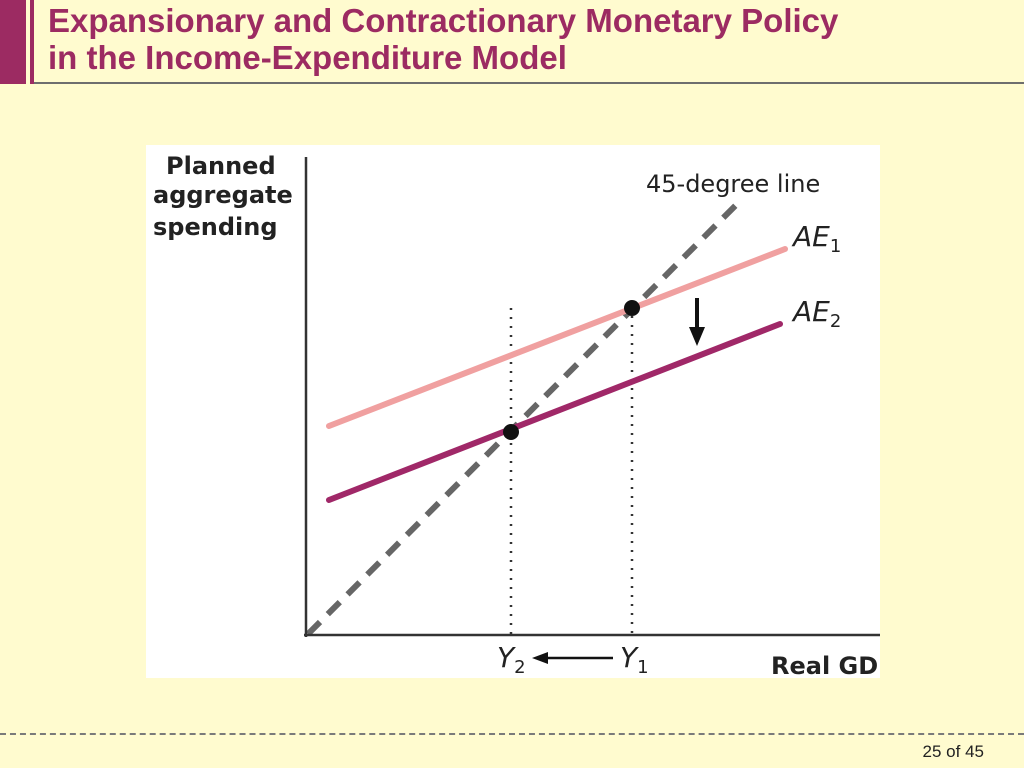  Describe the element at coordinates (540, 658) in the screenshot. I see `left-arrow-icon` at that location.